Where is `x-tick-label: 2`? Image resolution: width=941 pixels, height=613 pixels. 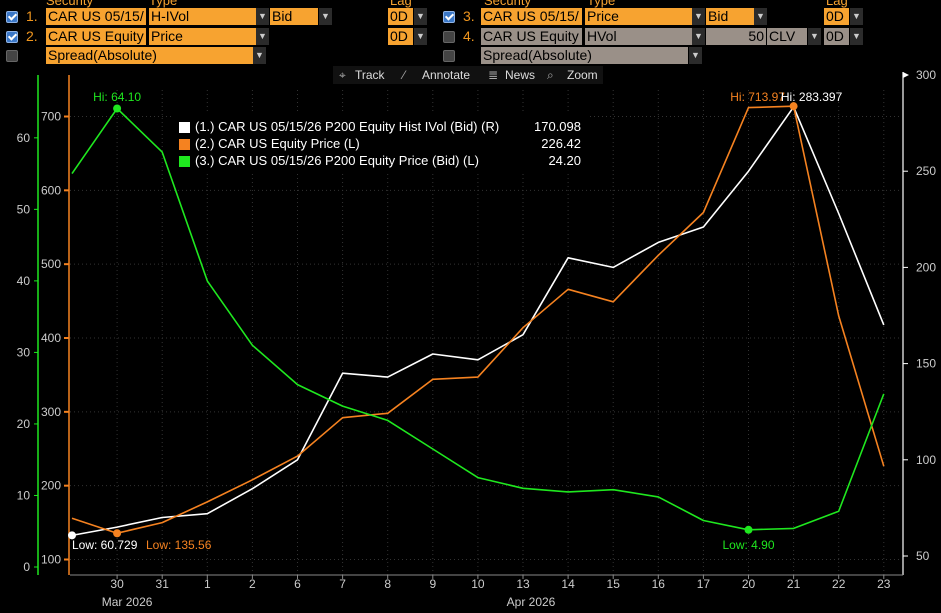
x-tick-label: 2 is located at coordinates (252, 584).